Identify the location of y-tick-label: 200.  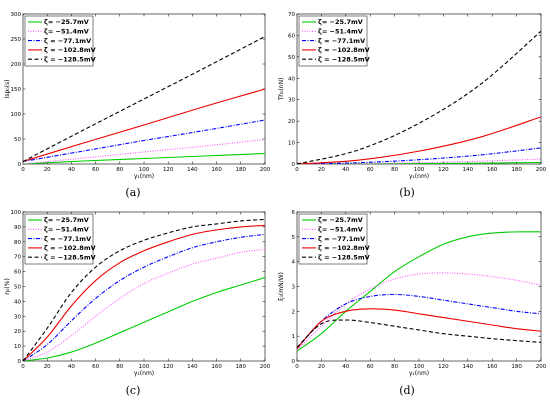
(16, 65).